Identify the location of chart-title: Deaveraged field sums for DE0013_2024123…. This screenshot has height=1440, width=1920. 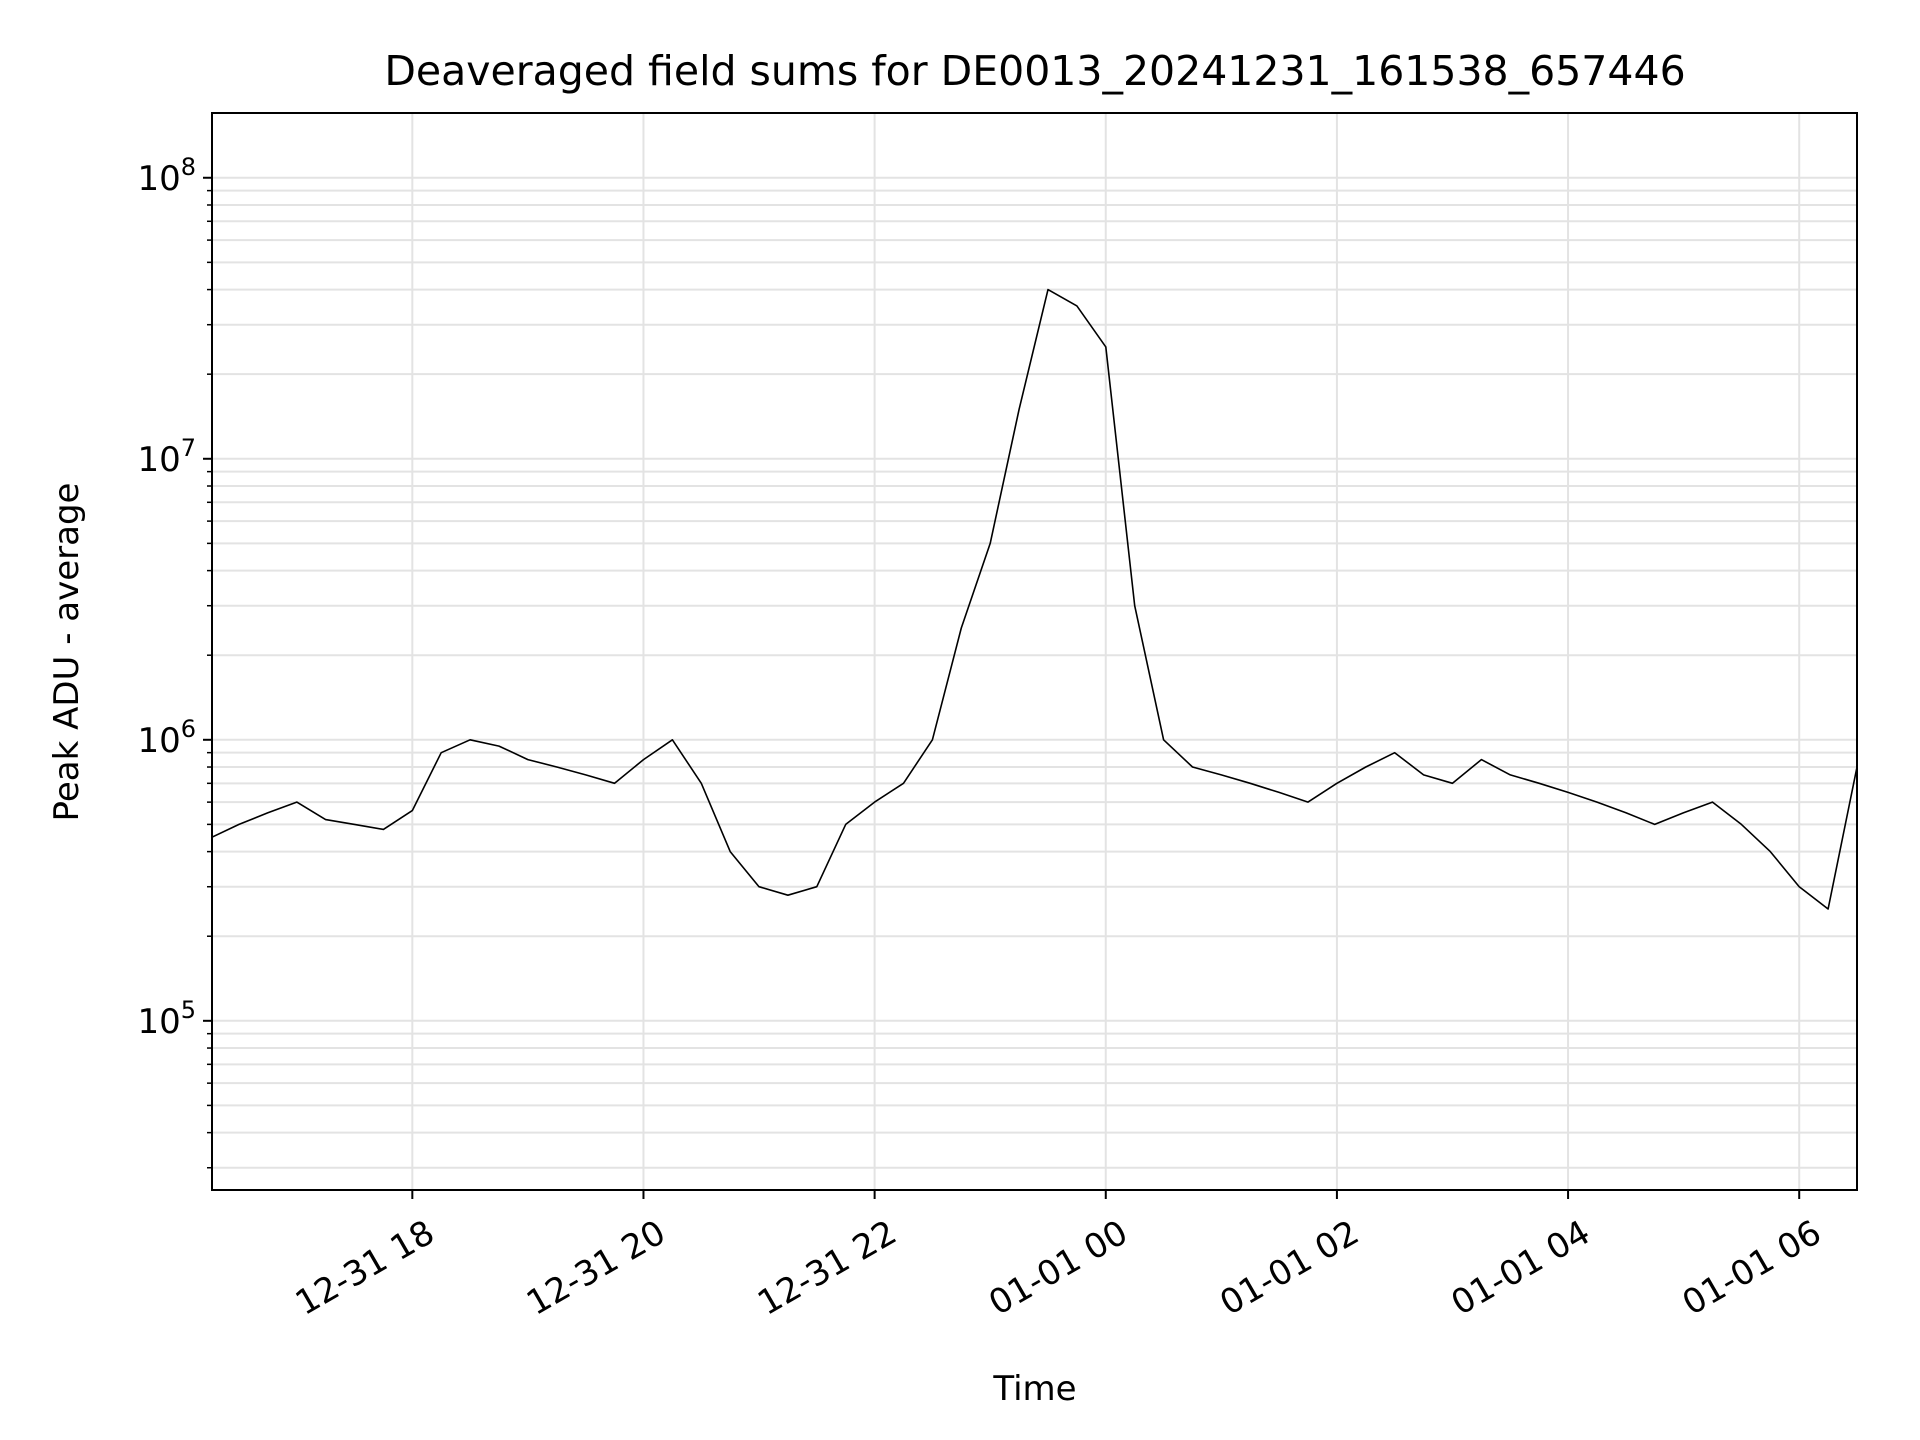
(1034, 71).